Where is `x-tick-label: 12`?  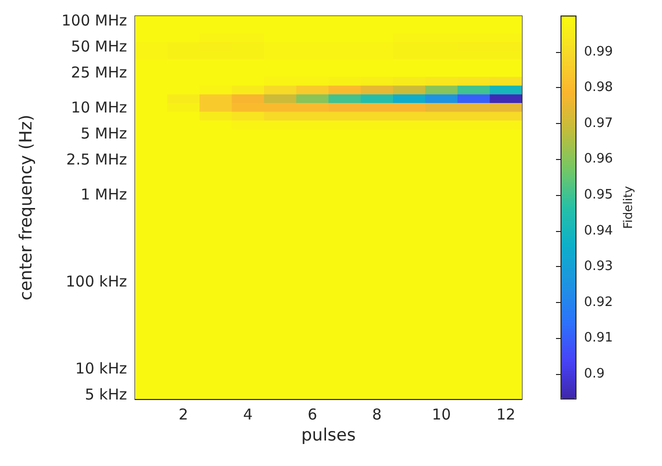
x-tick-label: 12 is located at coordinates (506, 415).